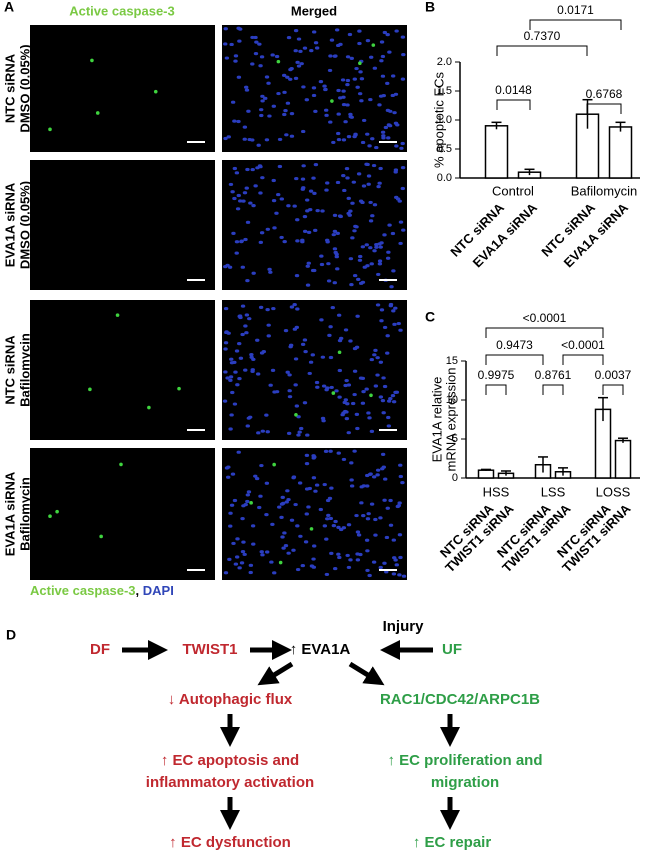  What do you see at coordinates (513, 190) in the screenshot?
I see `x-tick-label: Control` at bounding box center [513, 190].